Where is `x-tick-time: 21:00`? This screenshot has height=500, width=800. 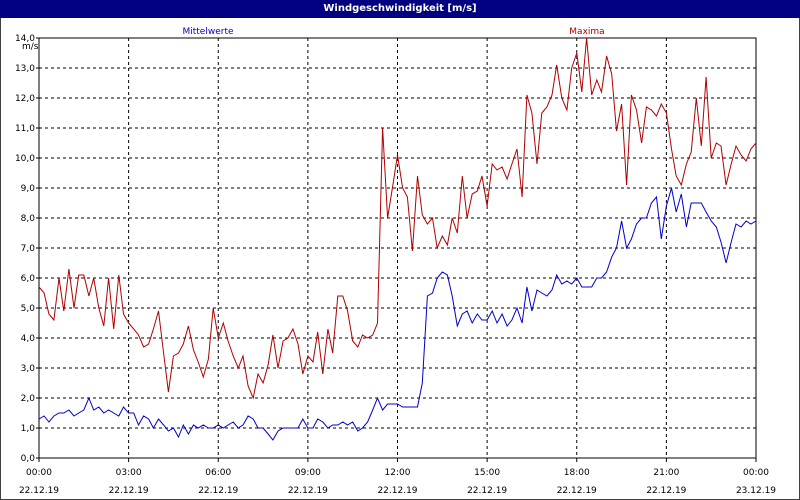
x-tick-time: 21:00 is located at coordinates (666, 473).